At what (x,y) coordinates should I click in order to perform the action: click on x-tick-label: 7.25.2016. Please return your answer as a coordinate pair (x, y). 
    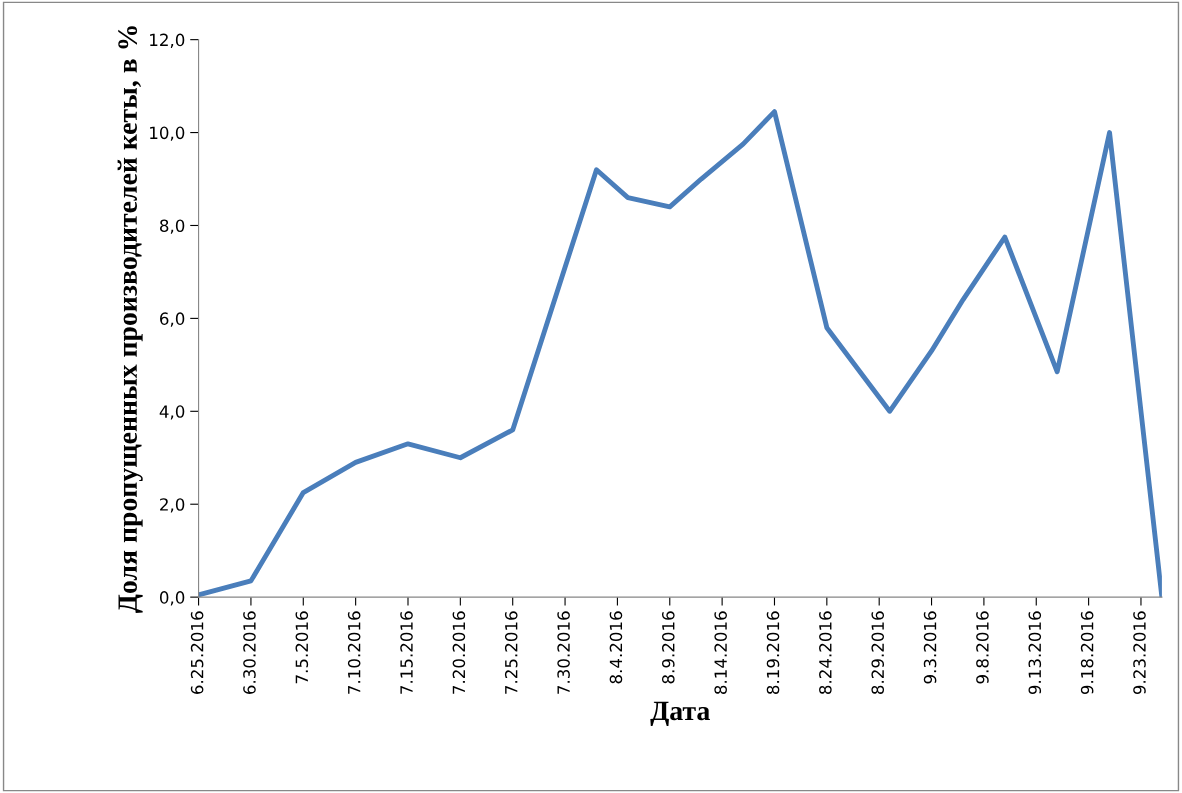
    Looking at the image, I should click on (511, 652).